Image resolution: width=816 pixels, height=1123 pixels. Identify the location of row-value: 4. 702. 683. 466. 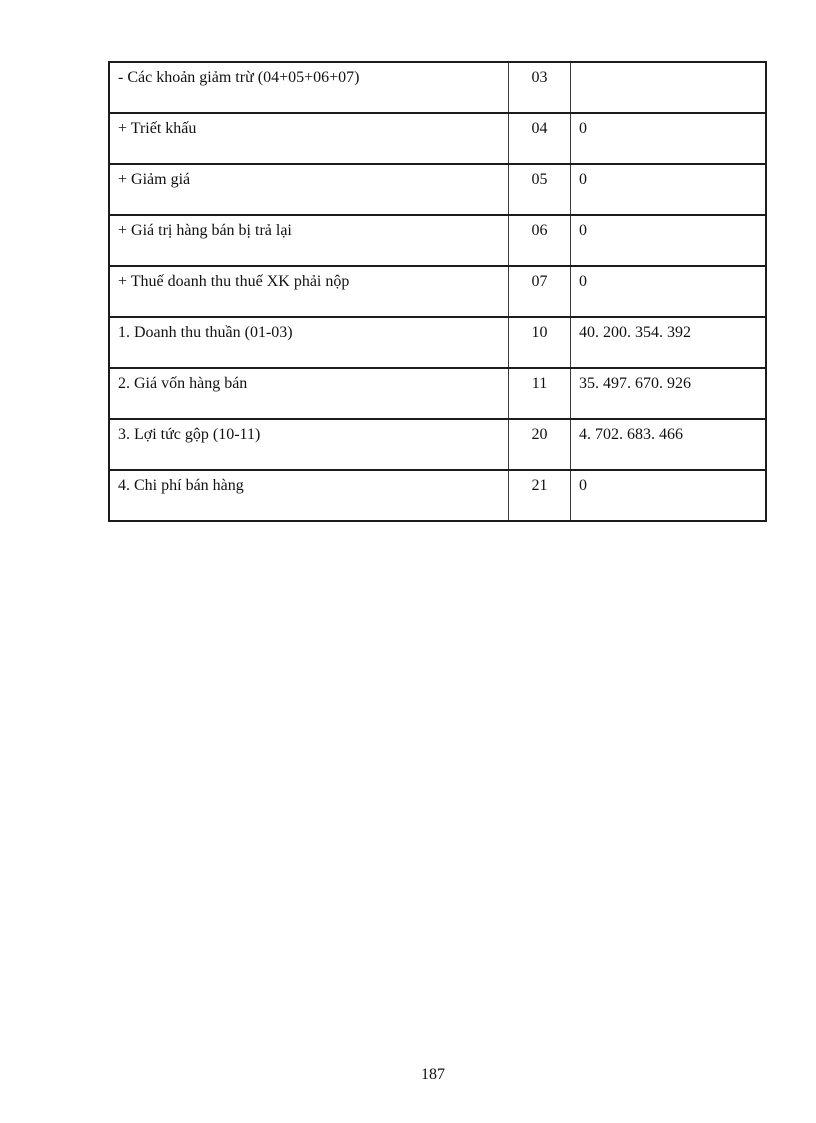
(668, 444).